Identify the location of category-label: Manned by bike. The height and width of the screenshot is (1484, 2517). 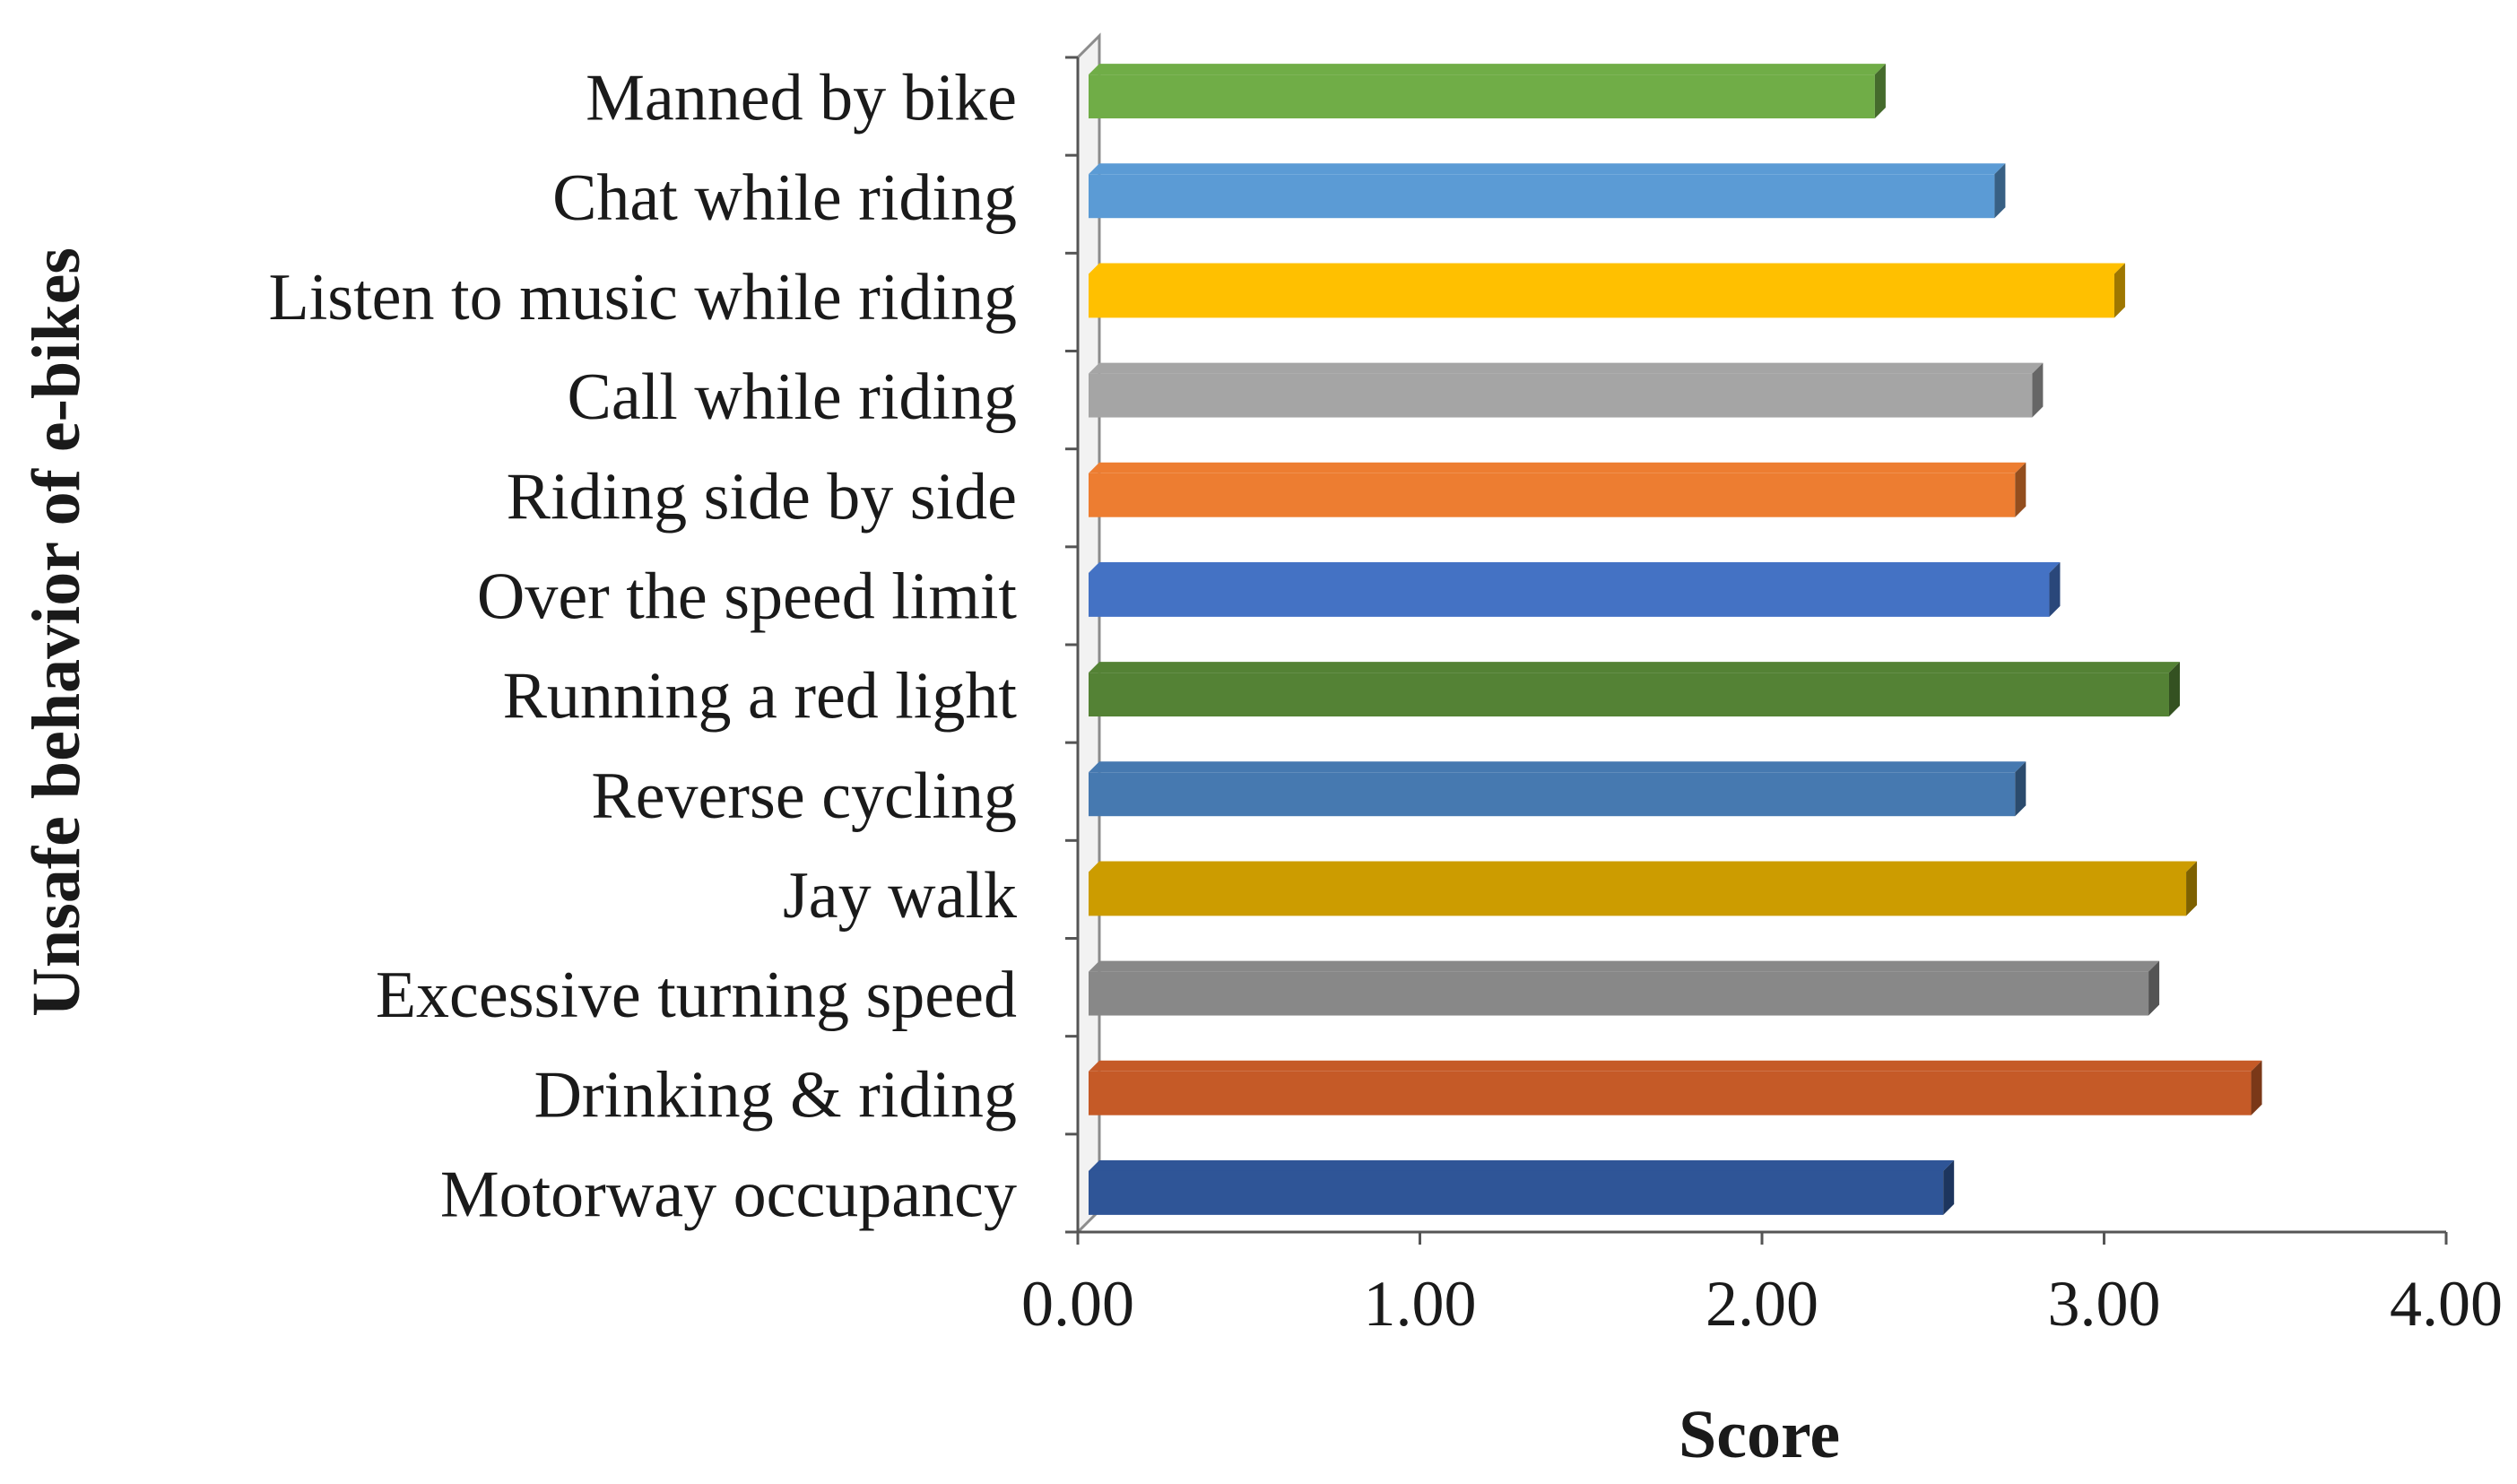
(801, 99).